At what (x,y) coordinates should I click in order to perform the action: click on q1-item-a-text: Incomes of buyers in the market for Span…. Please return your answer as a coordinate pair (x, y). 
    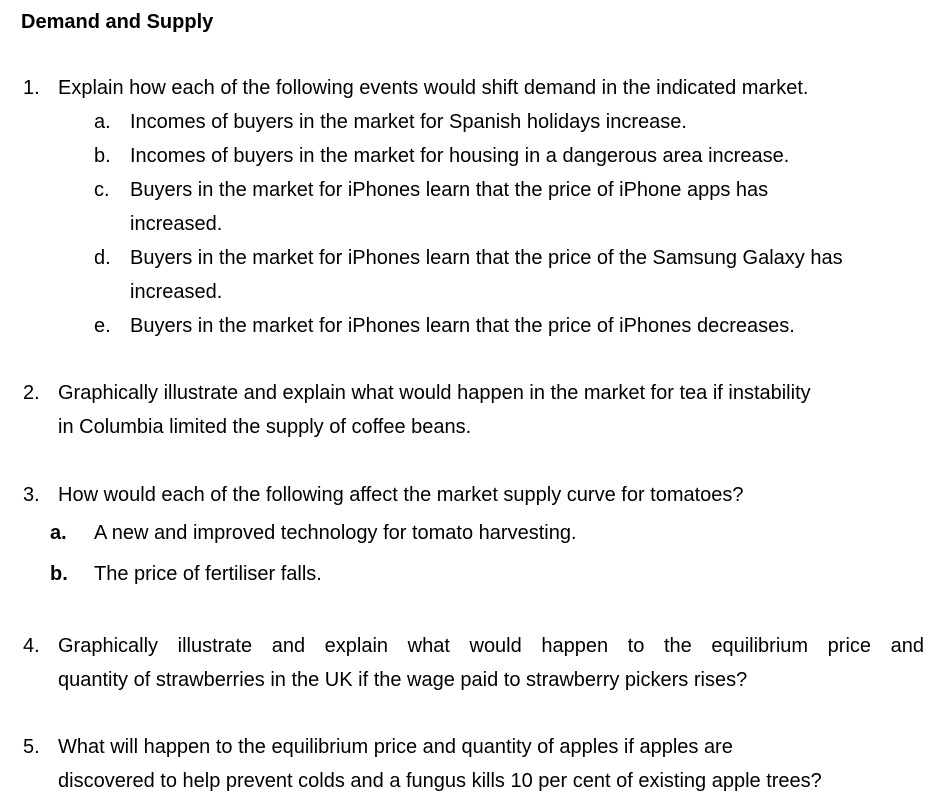
    Looking at the image, I should click on (408, 122).